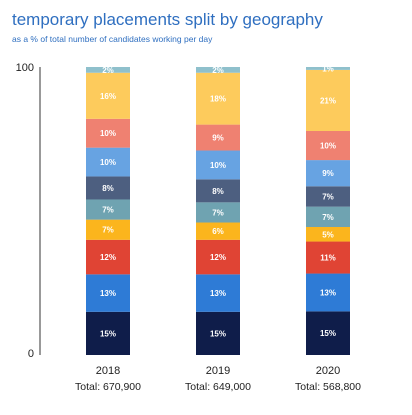  I want to click on data-label: 18%, so click(218, 99).